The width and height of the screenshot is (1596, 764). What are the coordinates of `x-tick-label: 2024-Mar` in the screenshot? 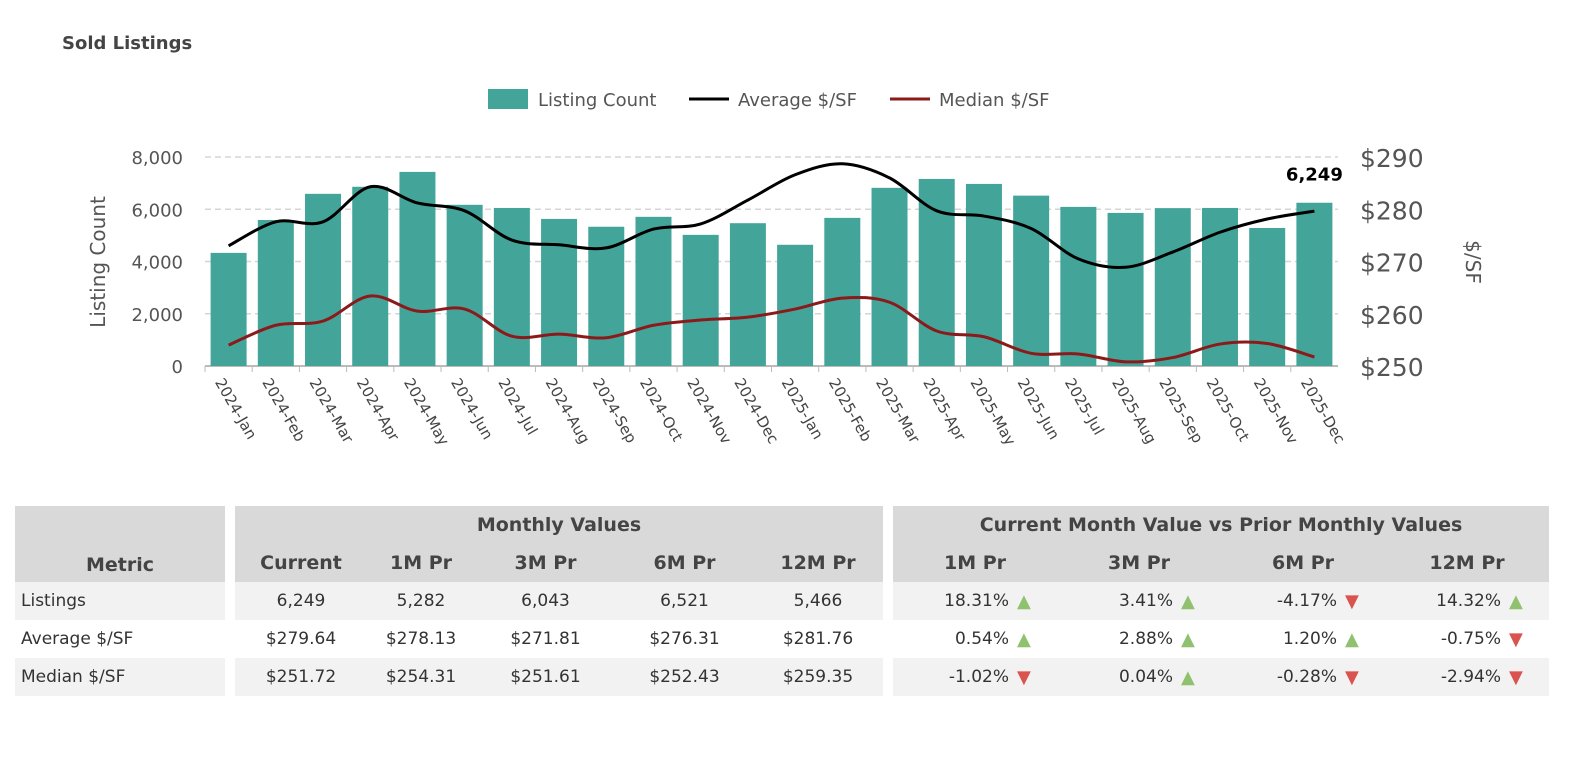 It's located at (332, 411).